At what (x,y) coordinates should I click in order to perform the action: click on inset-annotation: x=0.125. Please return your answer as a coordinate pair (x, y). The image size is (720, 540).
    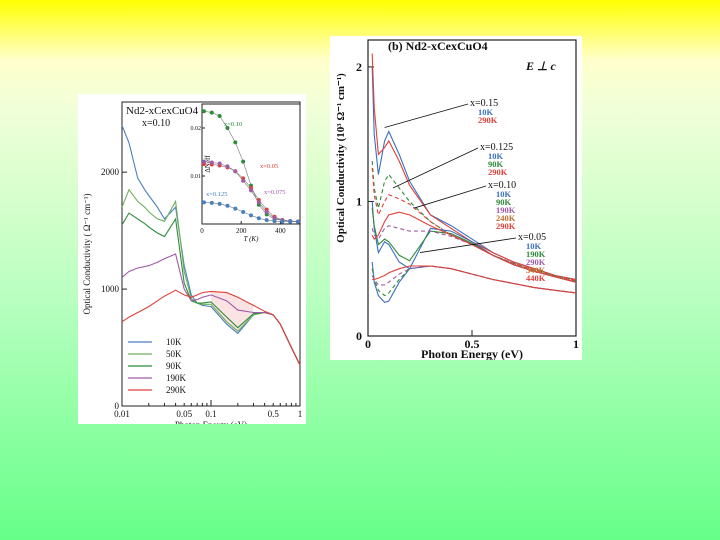
    Looking at the image, I should click on (217, 194).